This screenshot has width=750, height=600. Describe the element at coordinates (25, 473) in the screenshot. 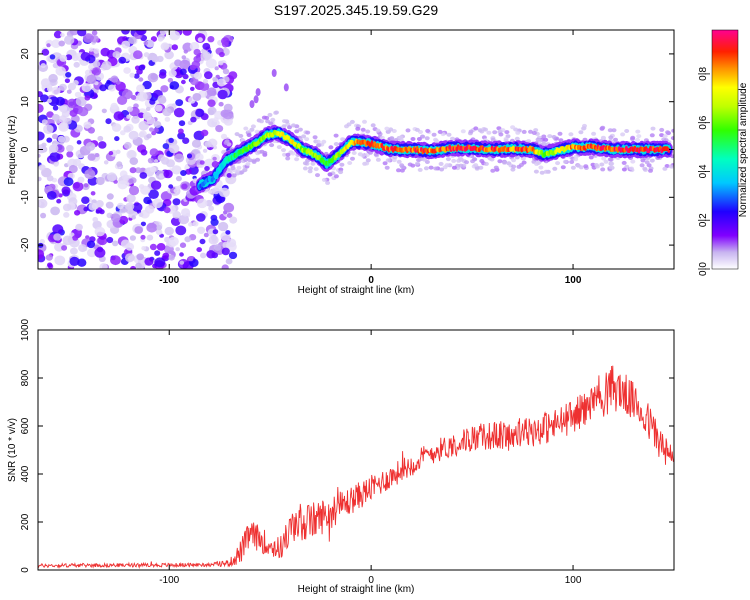

I see `y-tick-label: 400` at that location.